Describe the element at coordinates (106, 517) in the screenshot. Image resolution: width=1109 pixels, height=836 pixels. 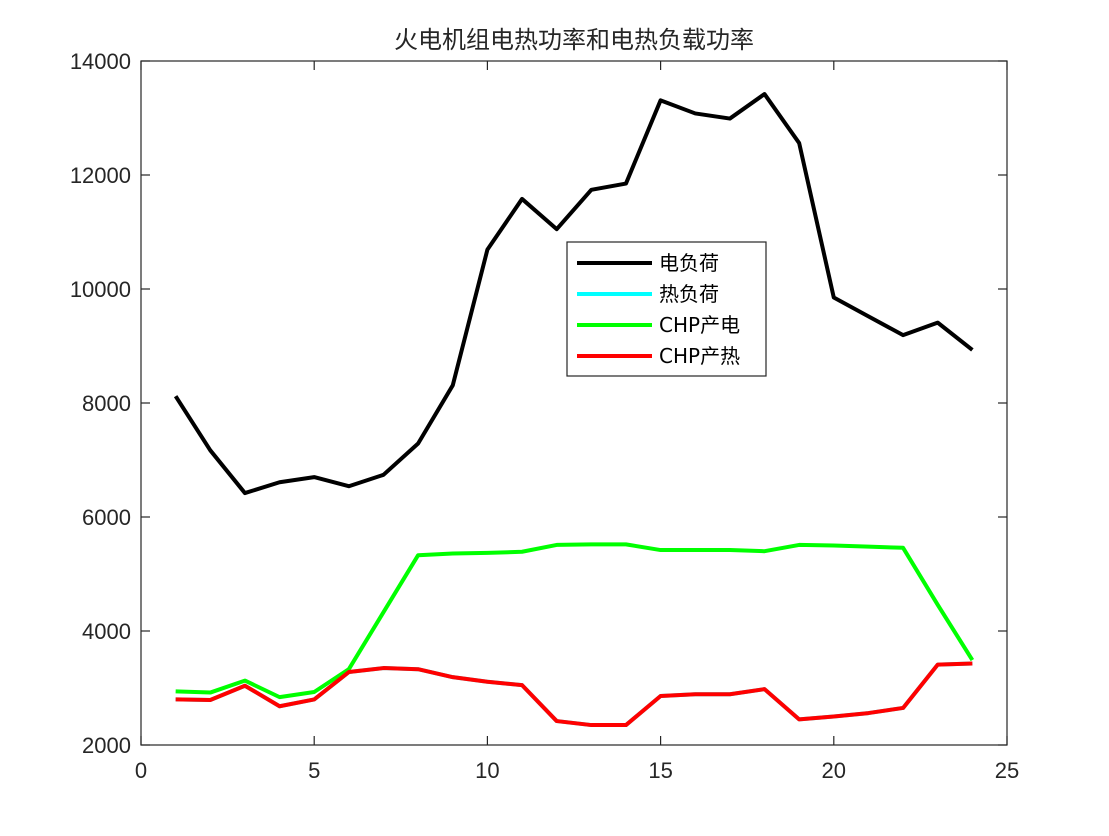
I see `y-tick-label: 6000` at that location.